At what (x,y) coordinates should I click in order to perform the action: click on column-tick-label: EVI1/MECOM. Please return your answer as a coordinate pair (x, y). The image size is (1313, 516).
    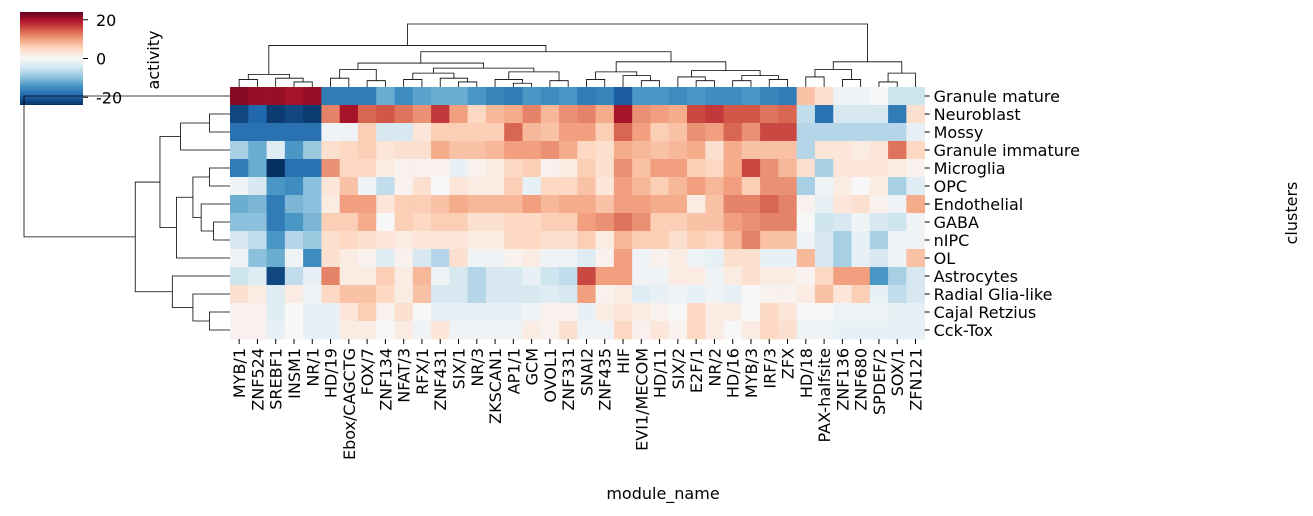
    Looking at the image, I should click on (641, 399).